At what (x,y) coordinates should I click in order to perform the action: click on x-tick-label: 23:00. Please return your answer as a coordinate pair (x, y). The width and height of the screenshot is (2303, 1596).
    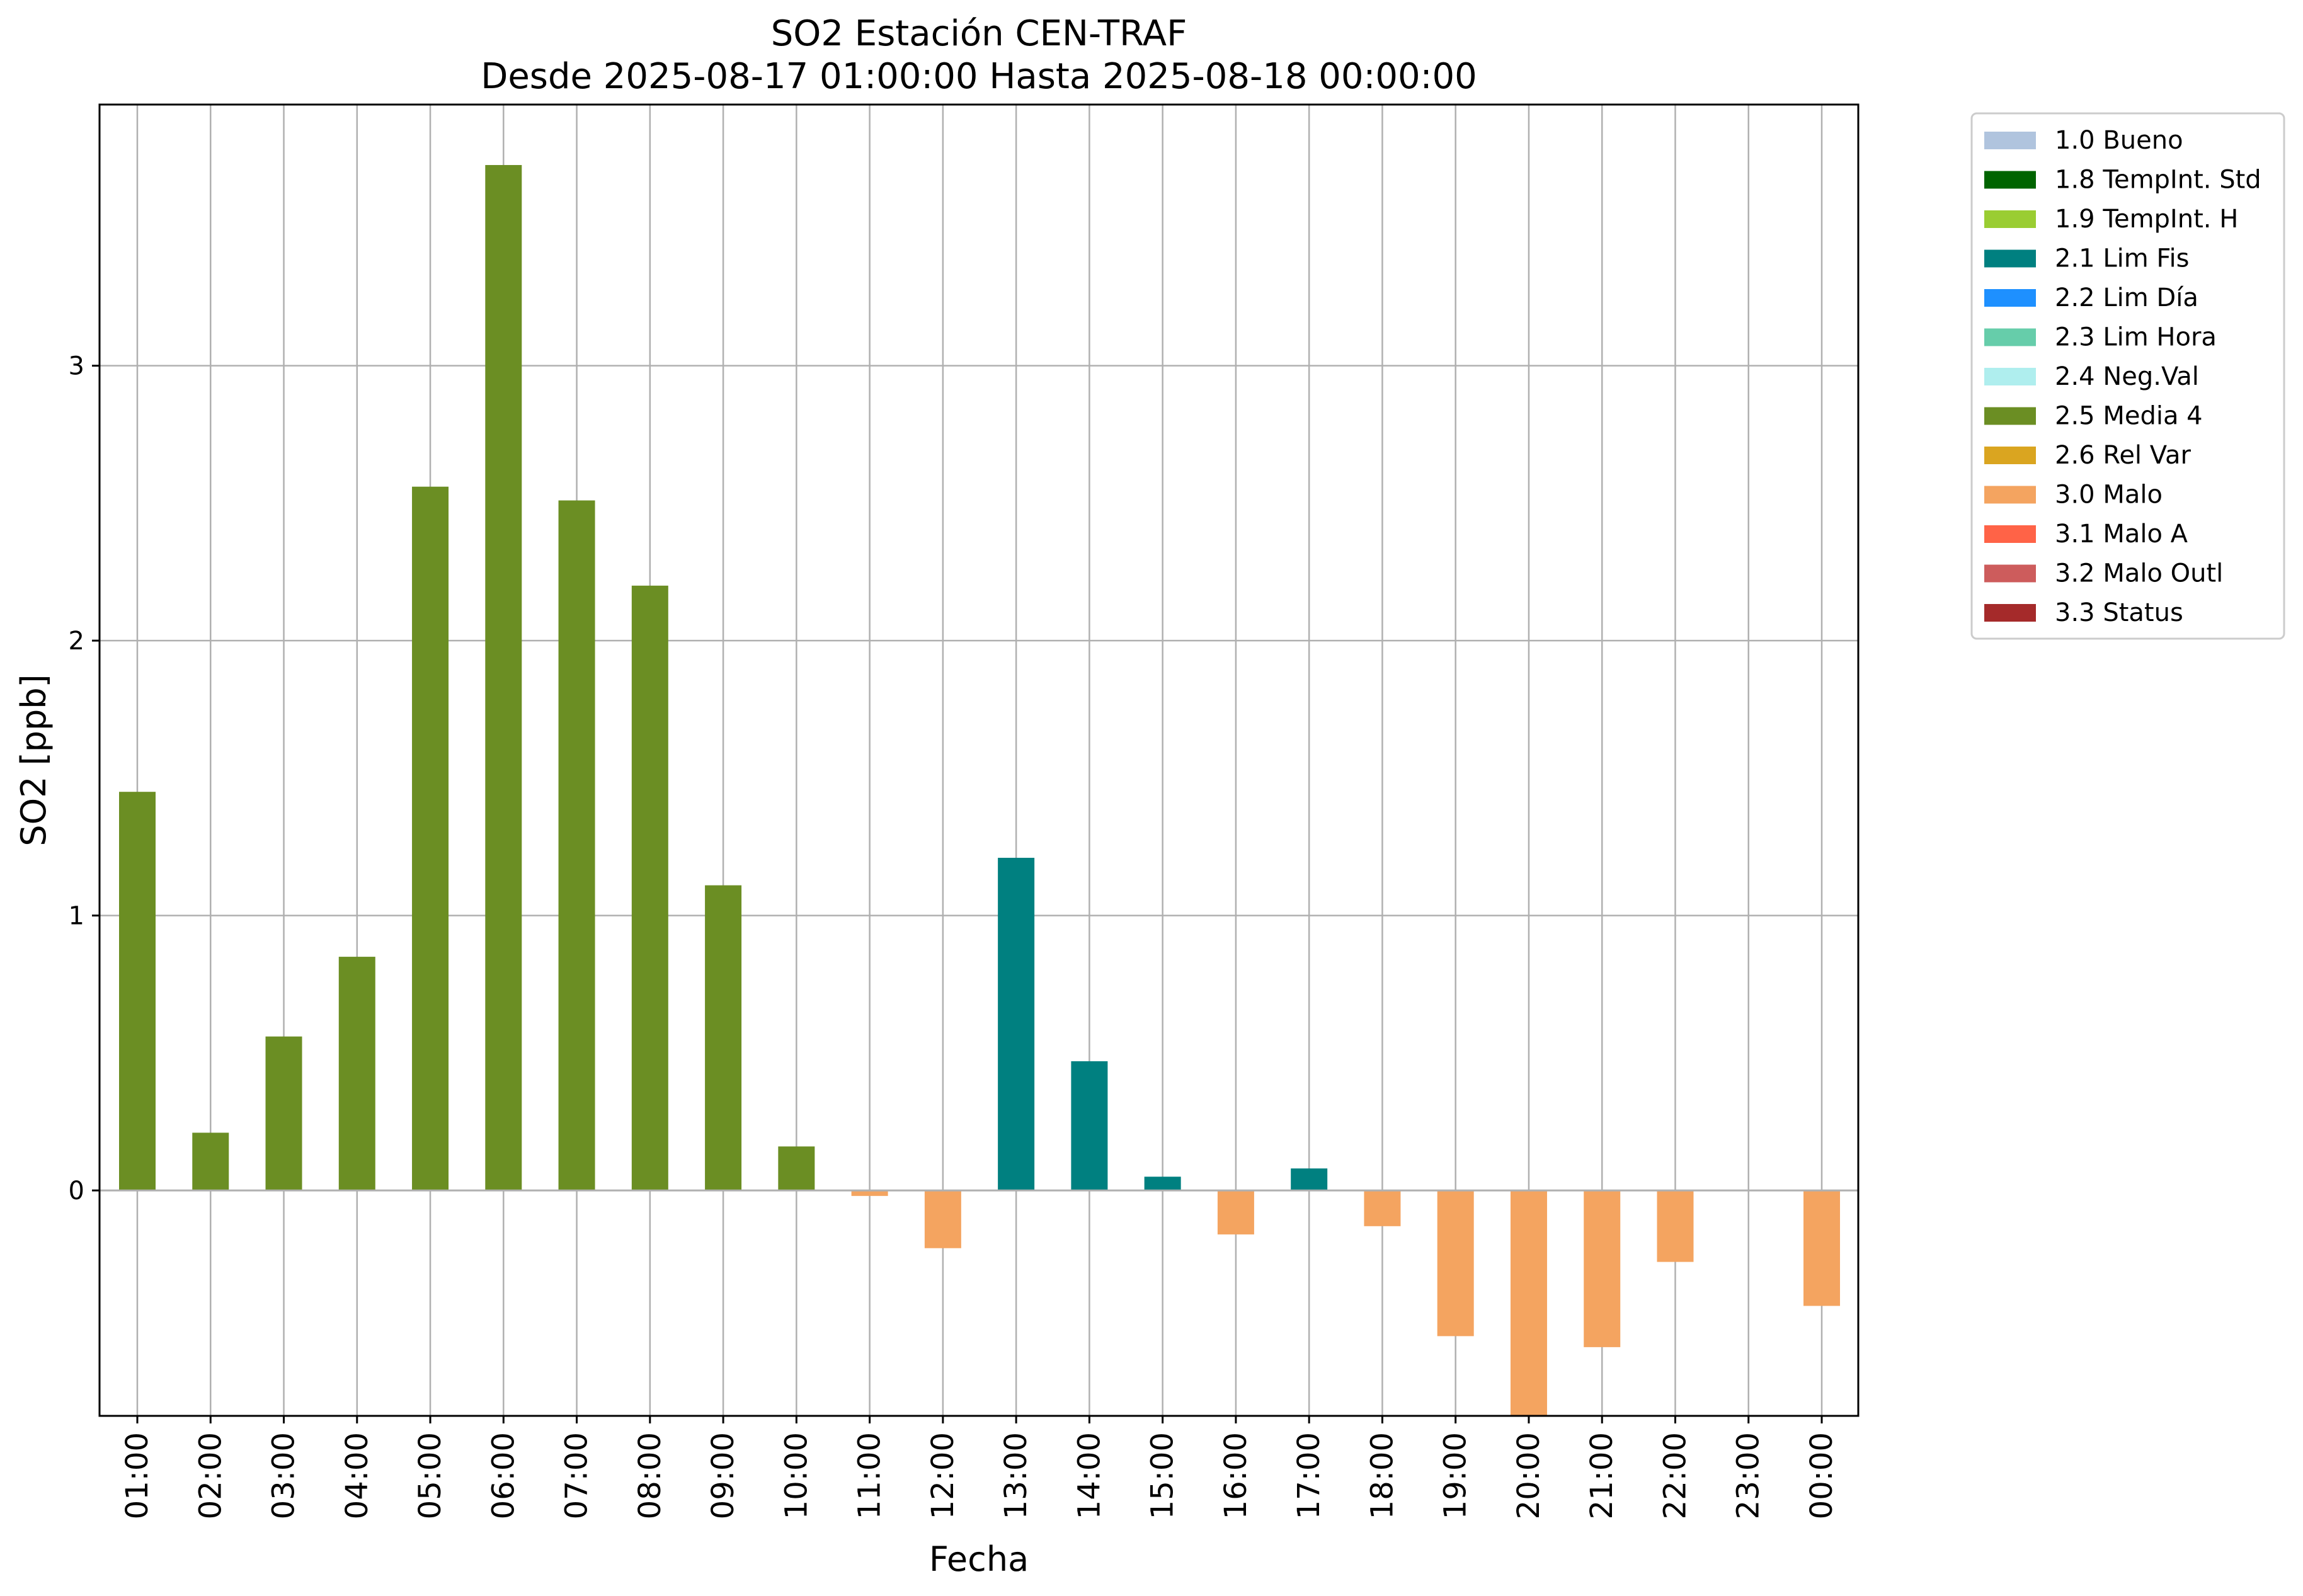
    Looking at the image, I should click on (1749, 1475).